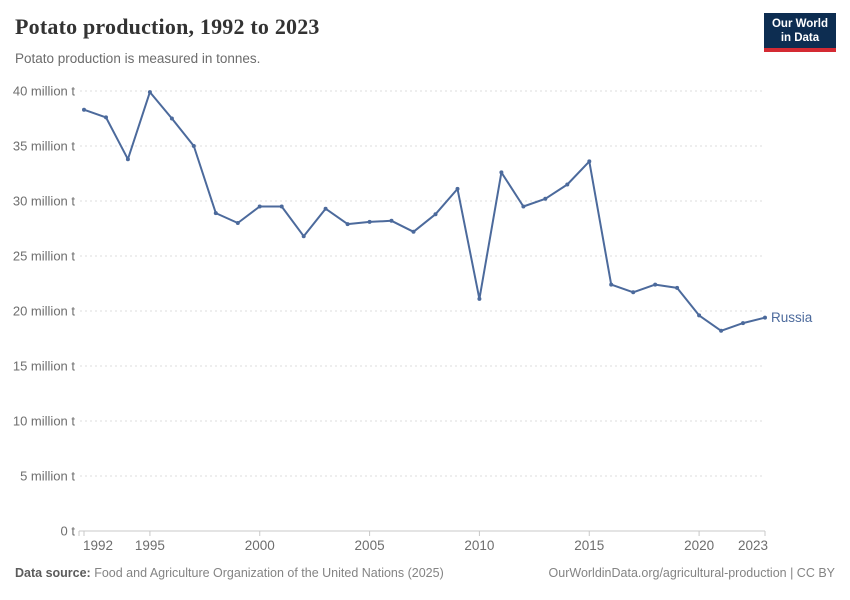 The image size is (850, 600). What do you see at coordinates (98, 545) in the screenshot?
I see `svg-text: 1992` at bounding box center [98, 545].